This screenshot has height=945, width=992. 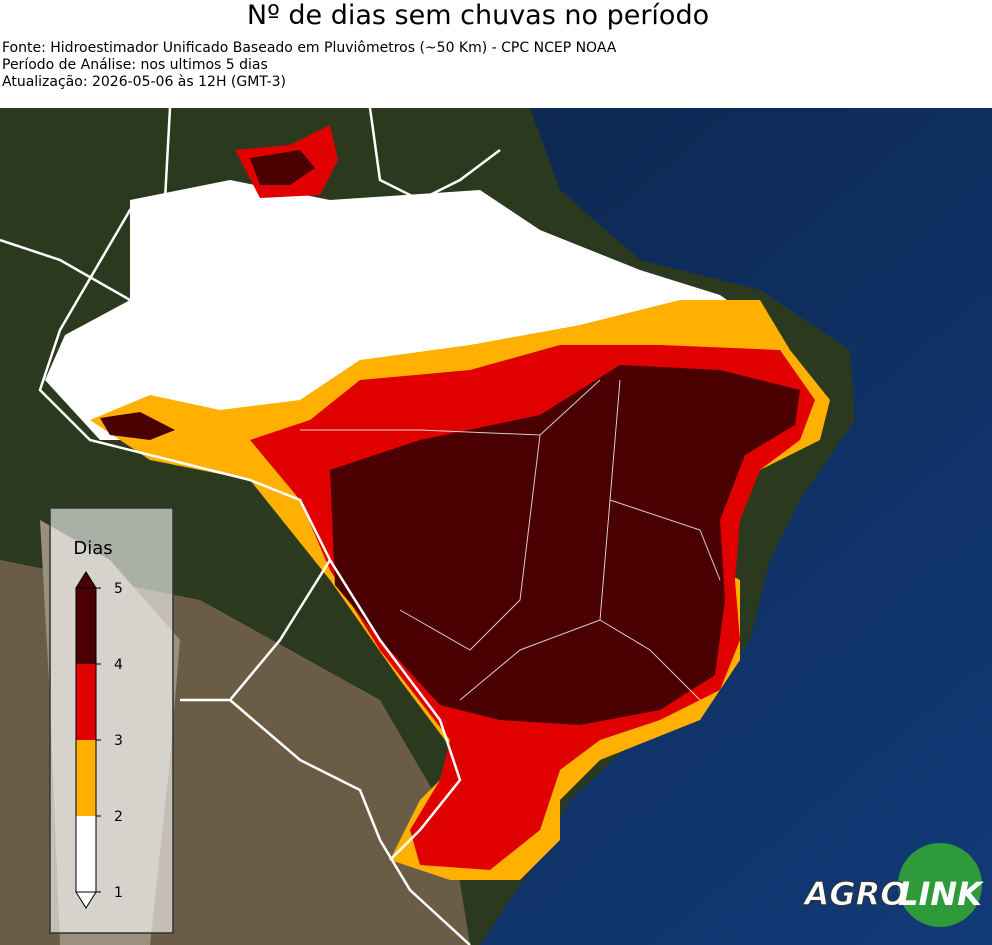 I want to click on legend-title: Dias, so click(x=92, y=548).